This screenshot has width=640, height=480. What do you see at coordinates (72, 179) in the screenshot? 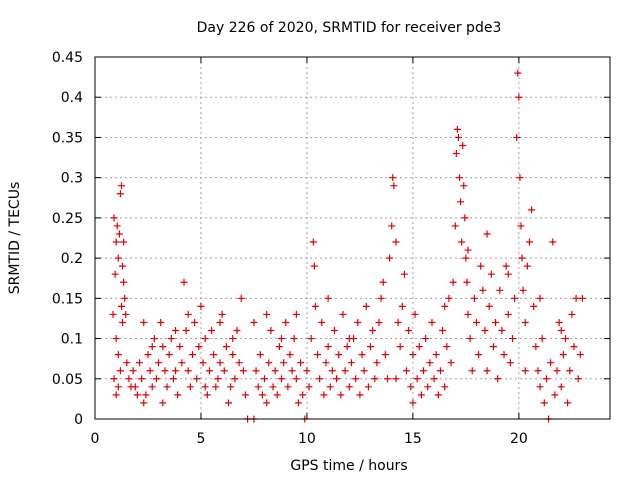
I see `y-tick-label: 0.3` at bounding box center [72, 179].